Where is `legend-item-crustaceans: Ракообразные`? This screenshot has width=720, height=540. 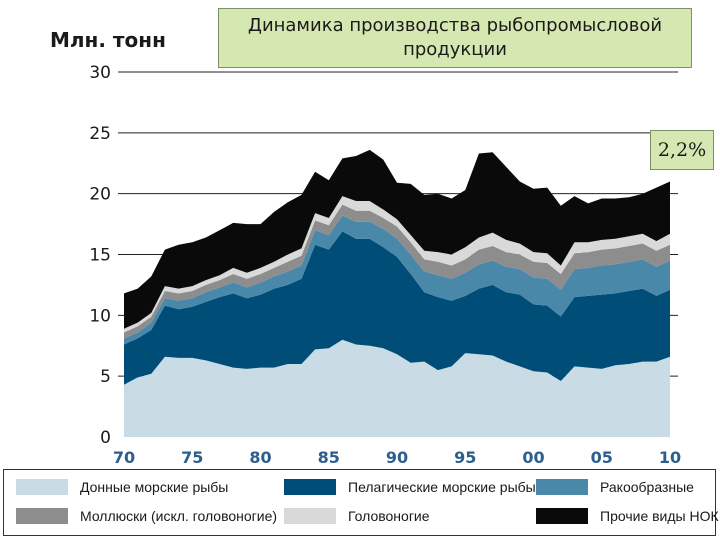
legend-item-crustaceans: Ракообразные is located at coordinates (615, 487).